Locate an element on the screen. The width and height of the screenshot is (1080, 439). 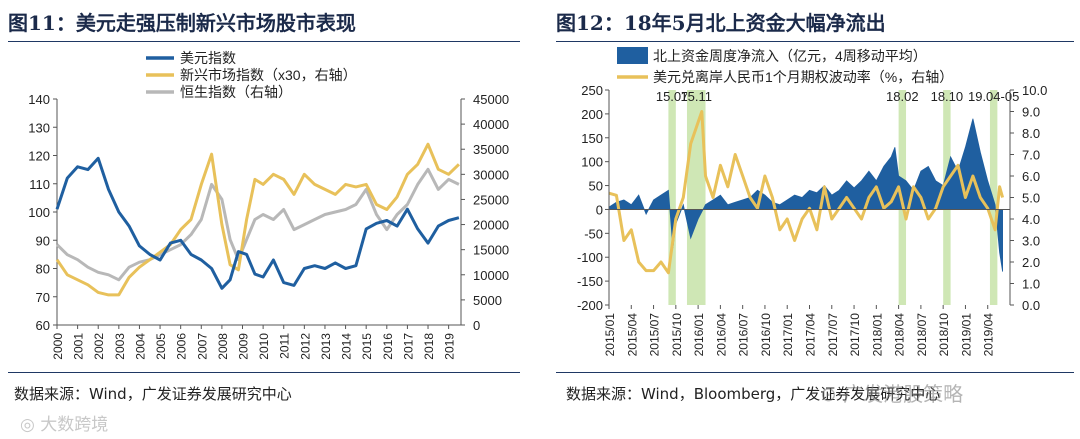
watermark-logo-icon: ◎ is located at coordinates (30, 425).